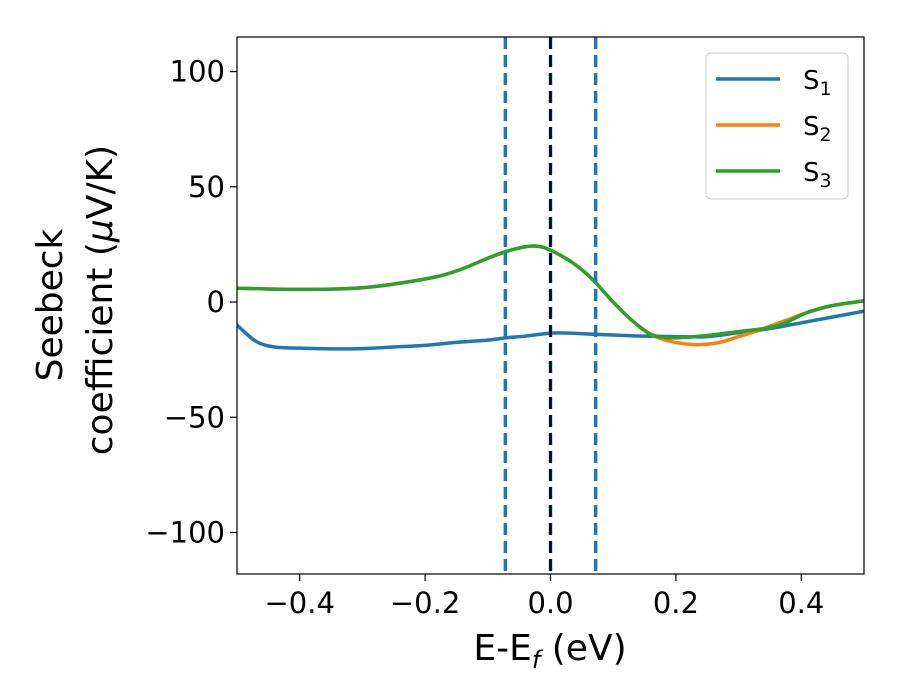 The image size is (900, 700). I want to click on y-tick-label: 0, so click(216, 302).